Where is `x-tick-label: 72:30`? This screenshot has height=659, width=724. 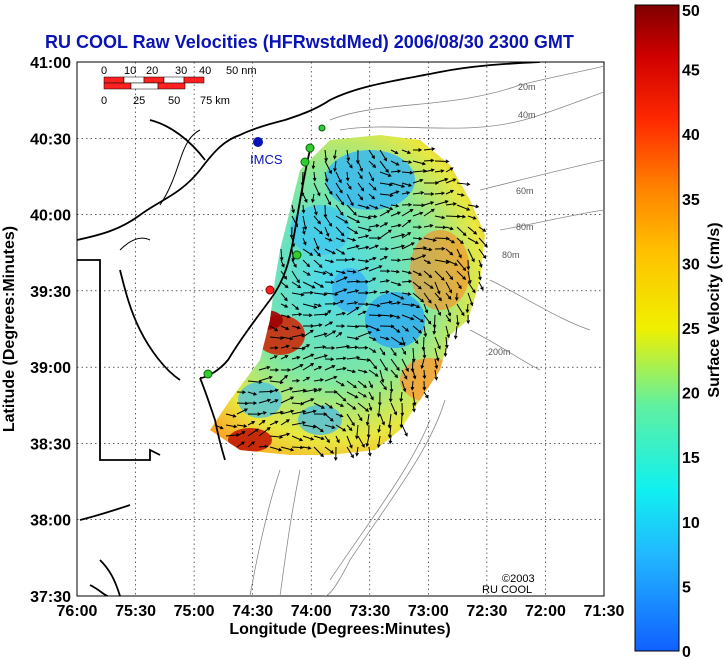
x-tick-label: 72:30 is located at coordinates (486, 611).